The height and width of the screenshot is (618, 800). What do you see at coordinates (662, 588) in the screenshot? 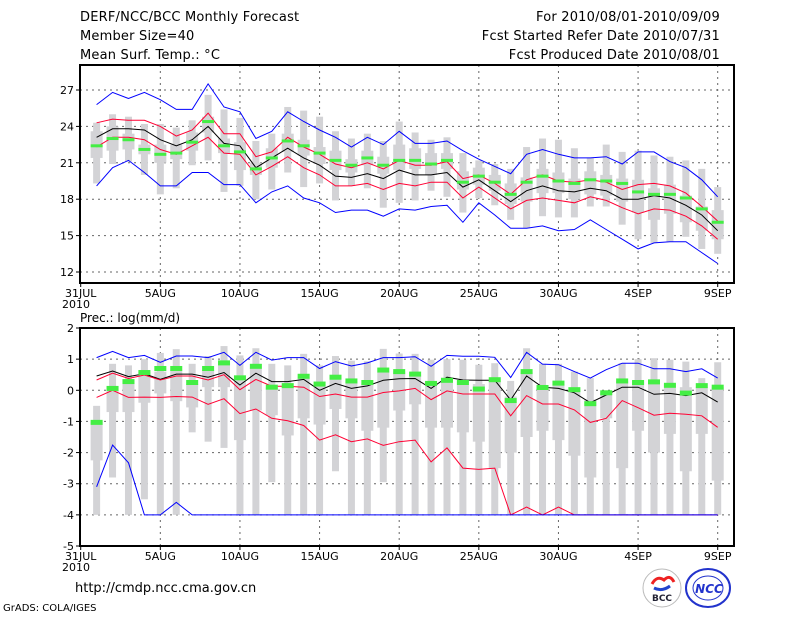
I see `bcc-logo: BCC` at bounding box center [662, 588].